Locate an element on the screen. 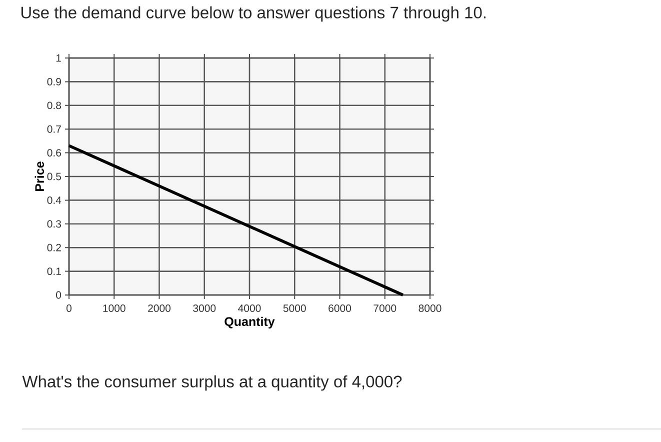 Image resolution: width=661 pixels, height=442 pixels. y-tick-label: 1 is located at coordinates (58, 58).